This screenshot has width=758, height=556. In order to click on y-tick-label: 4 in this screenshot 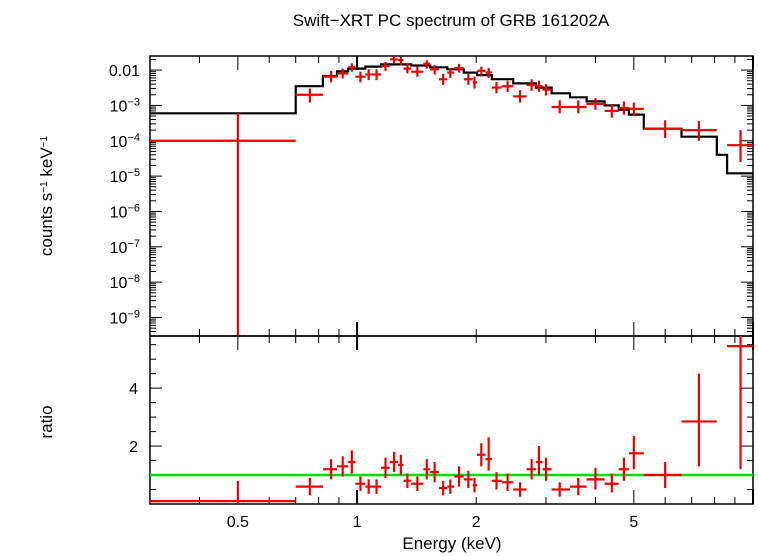, I will do `click(133, 389)`.